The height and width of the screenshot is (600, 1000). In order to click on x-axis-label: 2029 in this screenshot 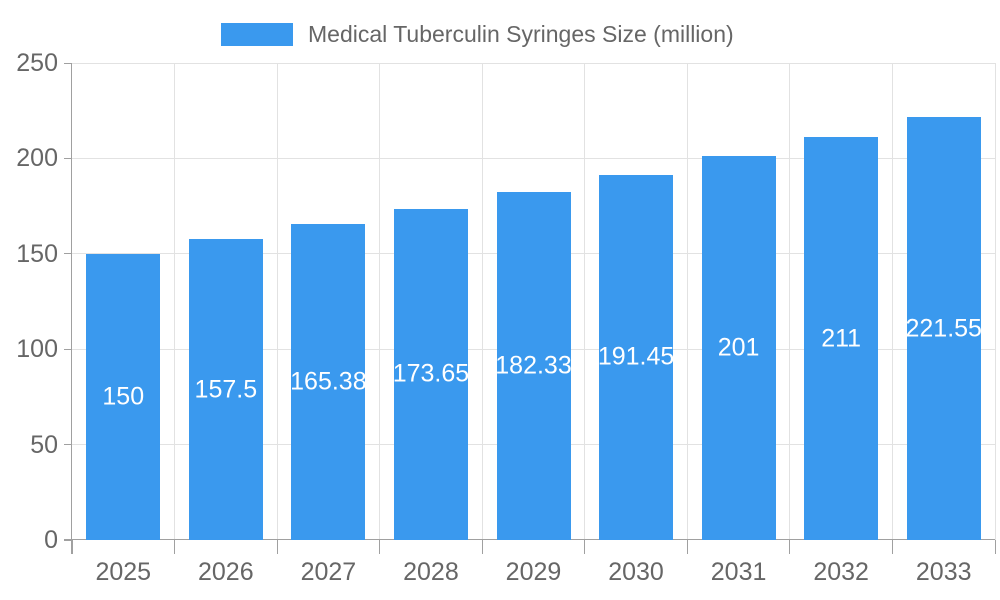, I will do `click(533, 572)`.